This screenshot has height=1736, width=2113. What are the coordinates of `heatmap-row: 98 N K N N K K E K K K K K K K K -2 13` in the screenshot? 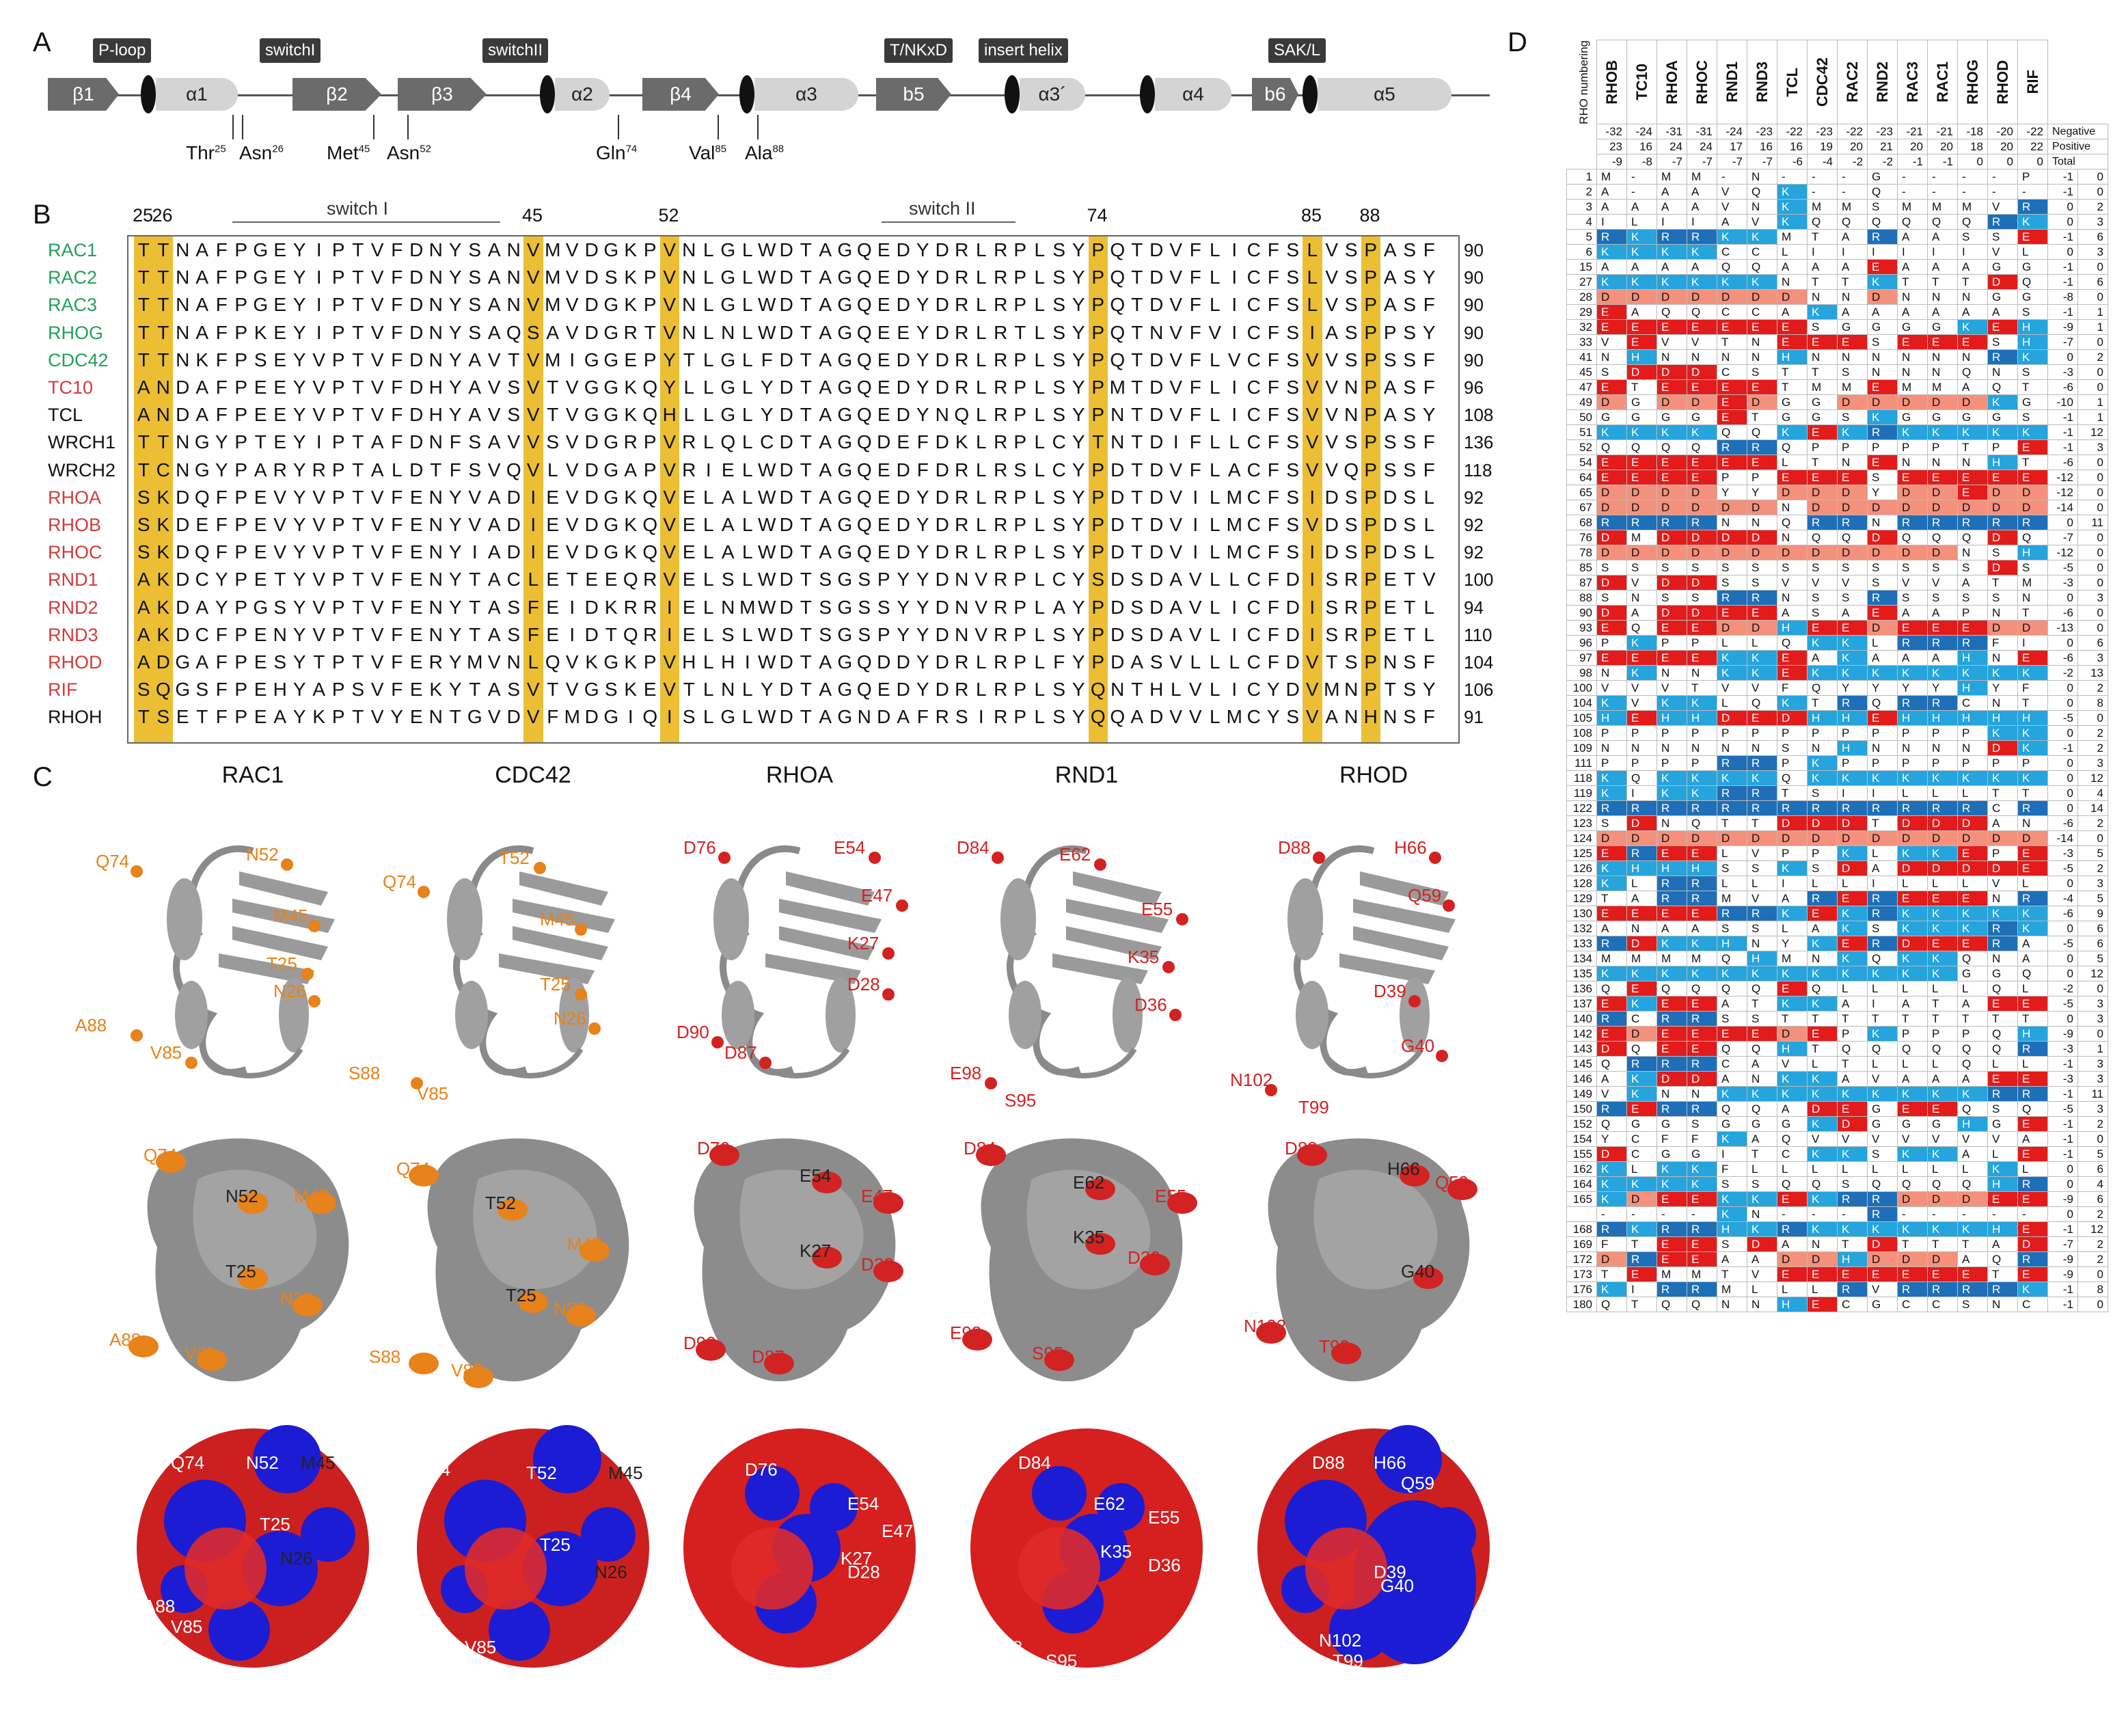 It's located at (1837, 672).